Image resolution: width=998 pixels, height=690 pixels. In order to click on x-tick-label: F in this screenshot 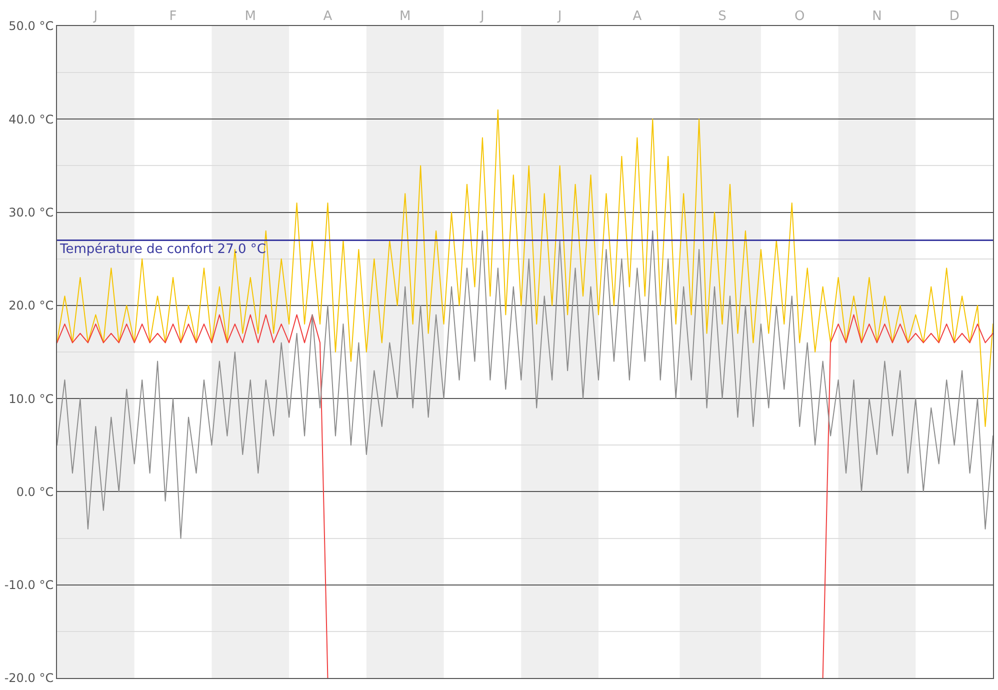, I will do `click(173, 16)`.